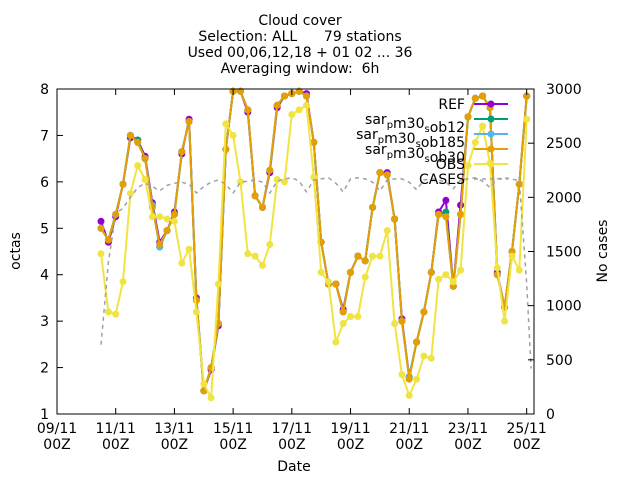 This screenshot has width=640, height=480. I want to click on y2-tick-label: 2500, so click(564, 144).